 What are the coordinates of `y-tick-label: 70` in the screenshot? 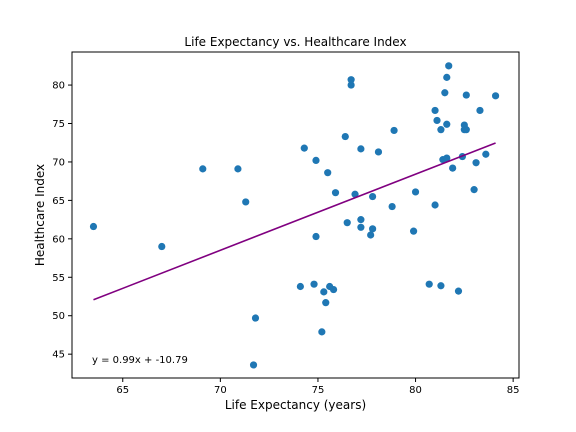 It's located at (58, 162).